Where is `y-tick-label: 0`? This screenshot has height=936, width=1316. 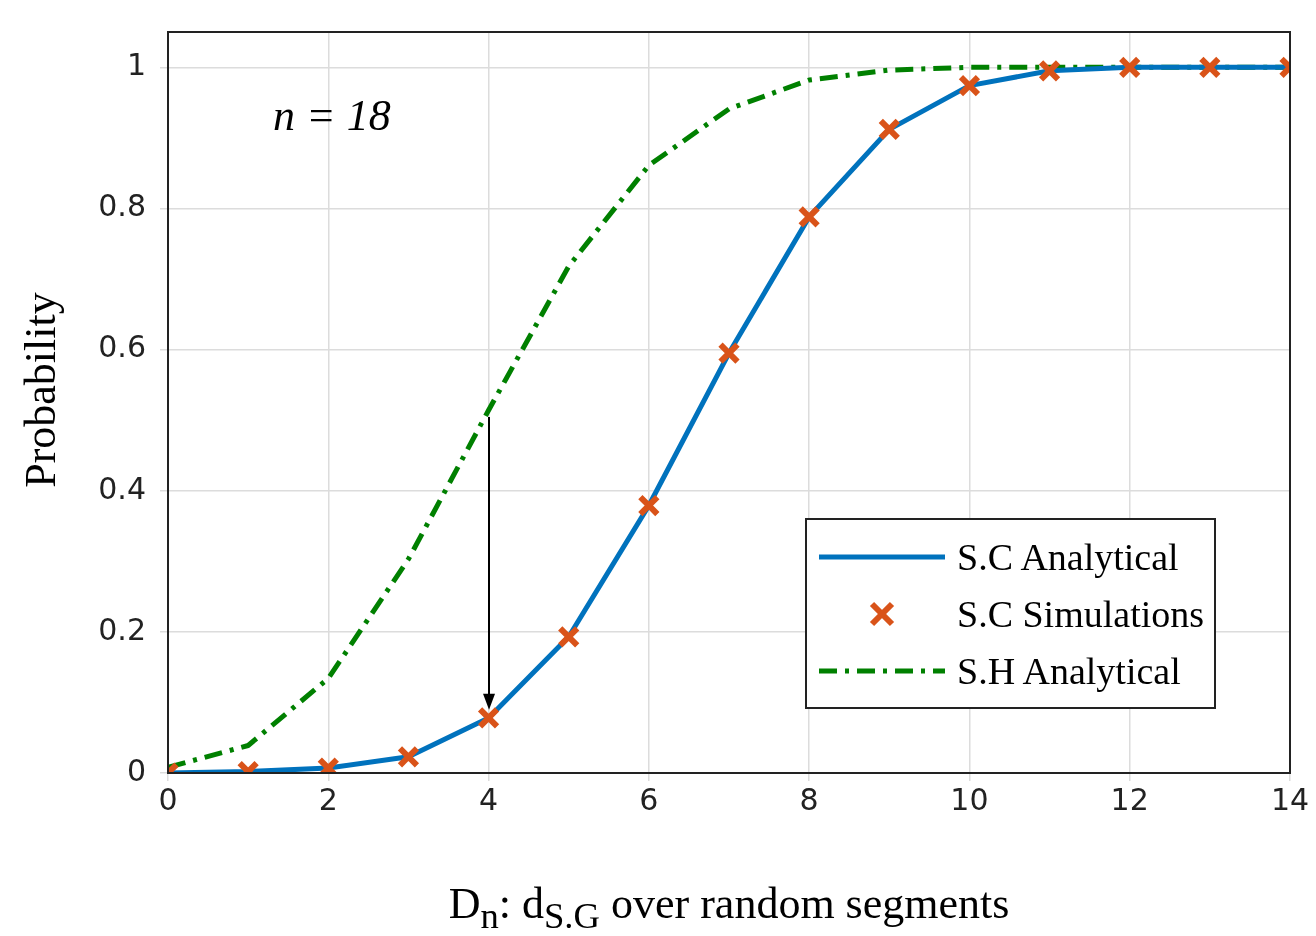
y-tick-label: 0 is located at coordinates (136, 770).